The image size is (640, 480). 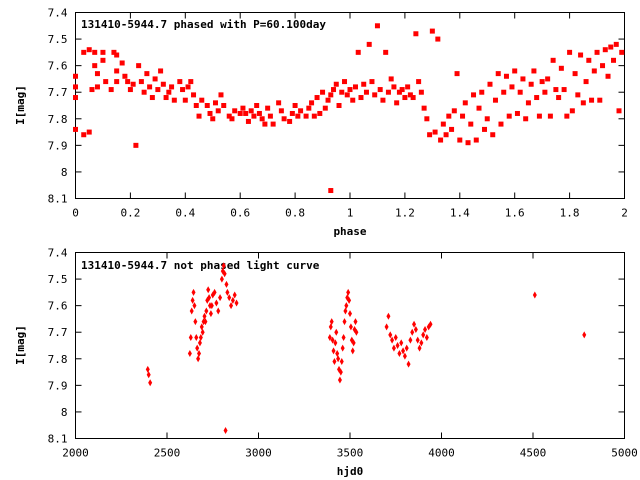 What do you see at coordinates (295, 213) in the screenshot?
I see `x-tick-label: 0.8` at bounding box center [295, 213].